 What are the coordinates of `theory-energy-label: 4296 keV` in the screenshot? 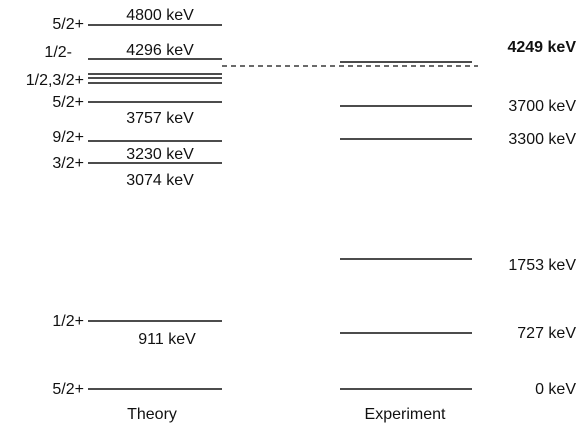 It's located at (160, 50).